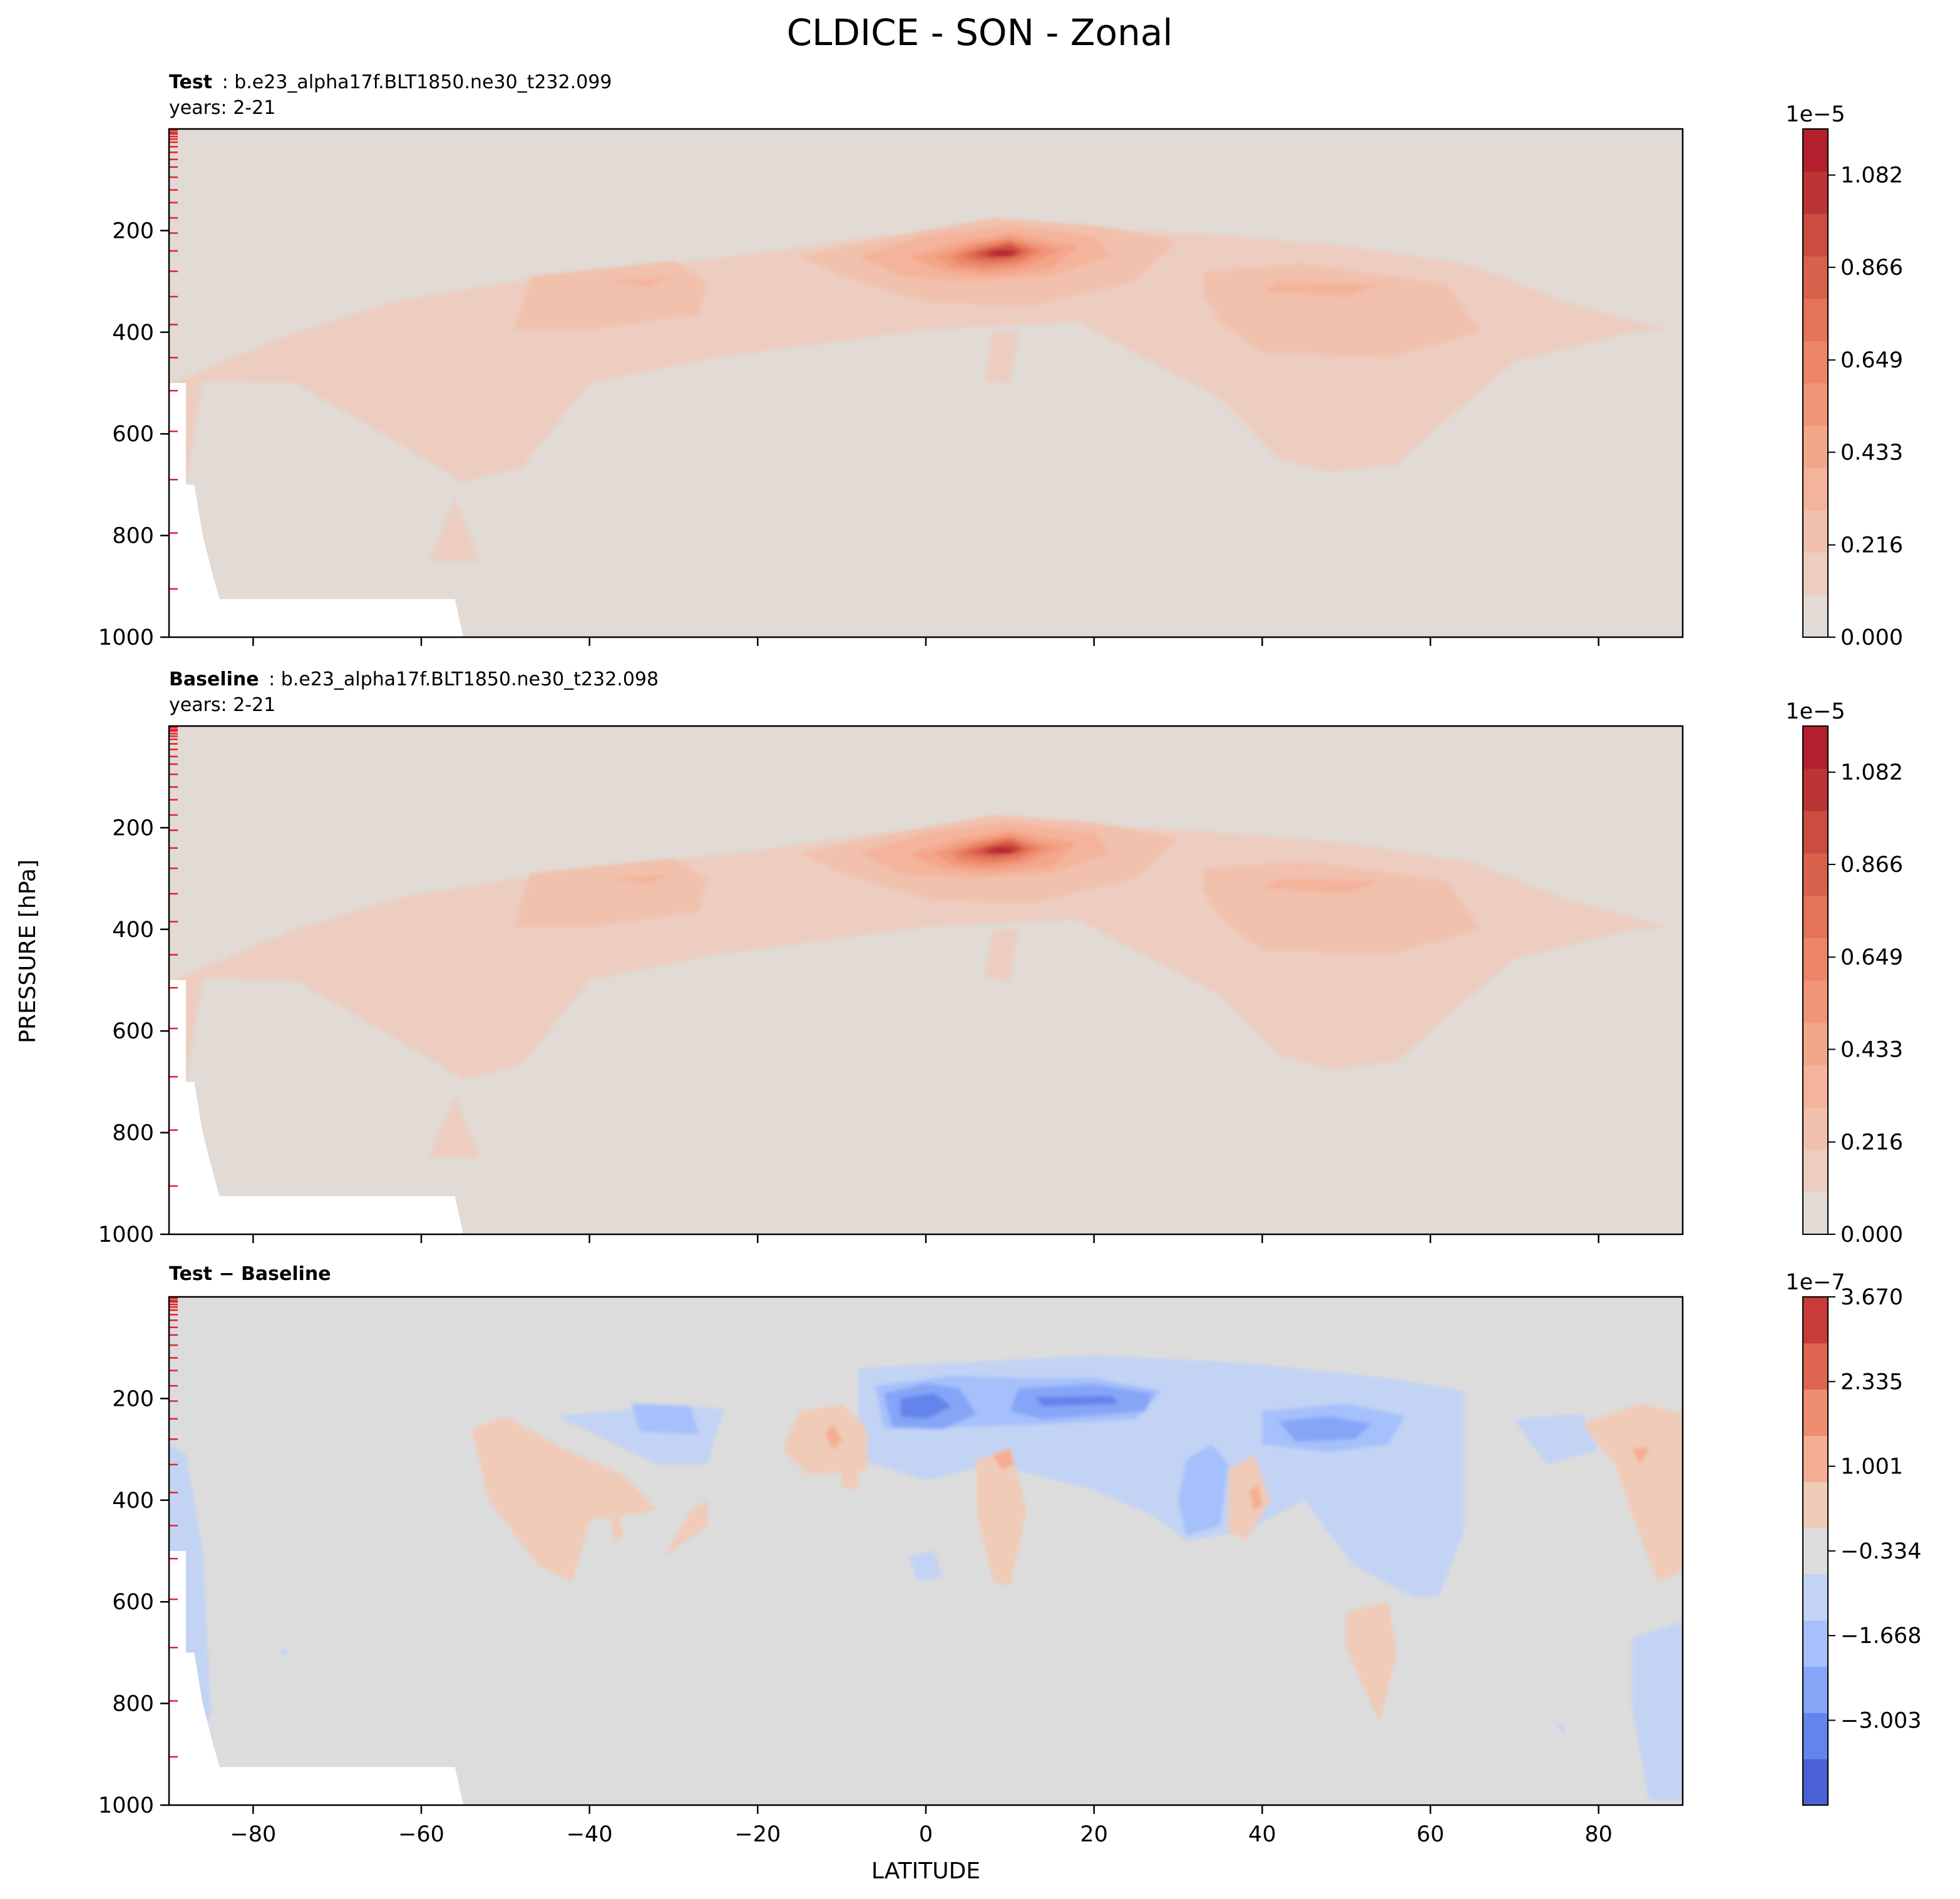 This screenshot has width=1960, height=1899. I want to click on x-tick-label: 20, so click(1094, 1834).